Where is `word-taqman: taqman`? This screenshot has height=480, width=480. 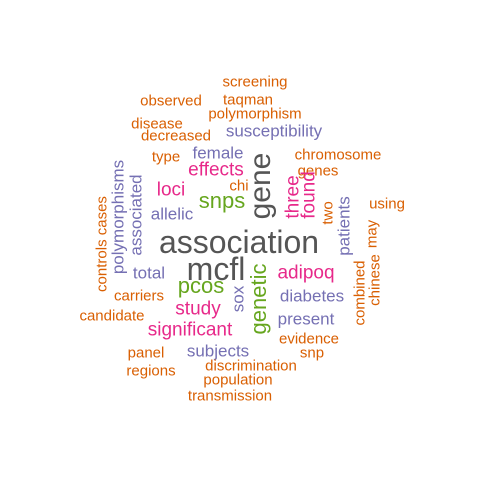 word-taqman: taqman is located at coordinates (248, 100).